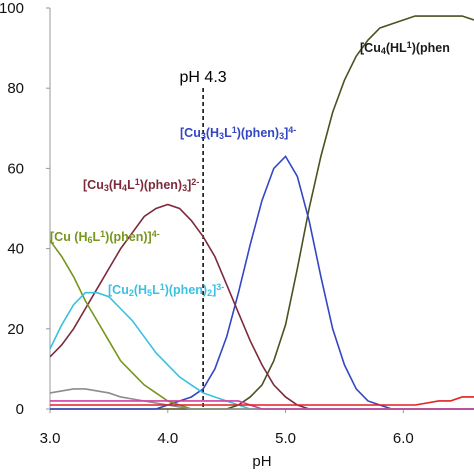  Describe the element at coordinates (15, 249) in the screenshot. I see `y-tick-label: 40` at that location.